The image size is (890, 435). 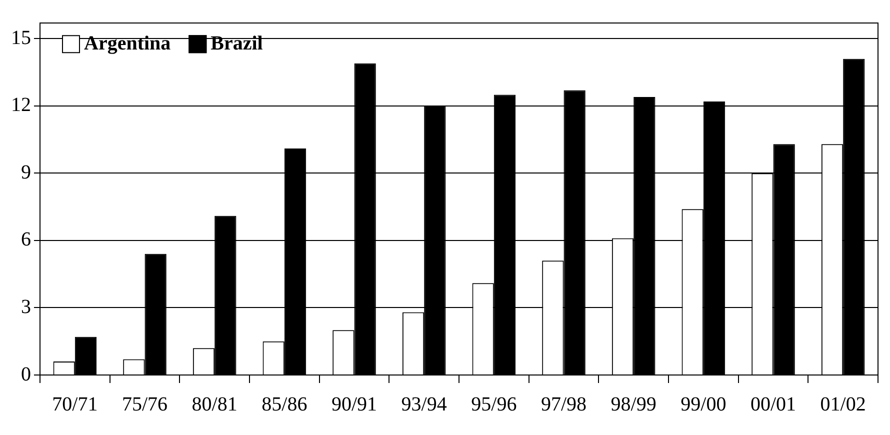 What do you see at coordinates (843, 404) in the screenshot?
I see `x-tick-label: 01/02` at bounding box center [843, 404].